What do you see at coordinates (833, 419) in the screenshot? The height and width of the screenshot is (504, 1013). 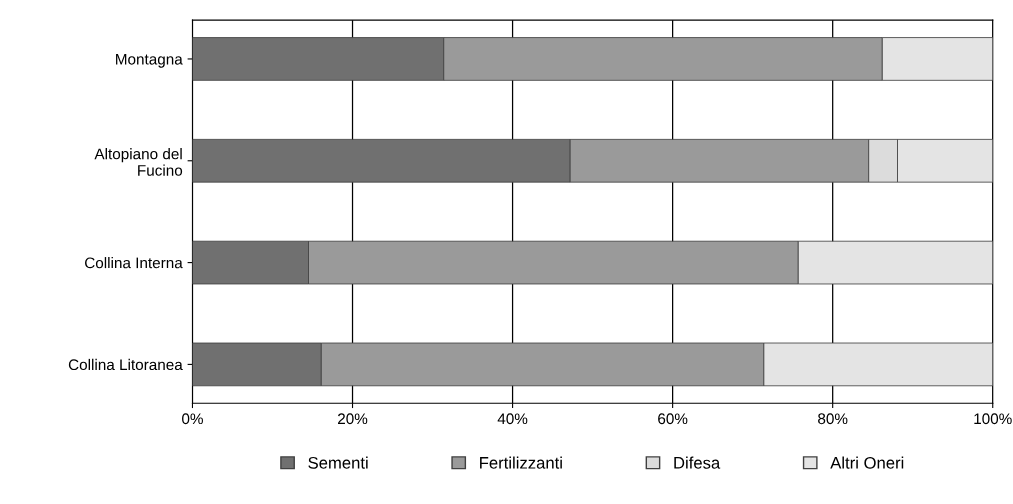 I see `x-tick-label: 80%` at bounding box center [833, 419].